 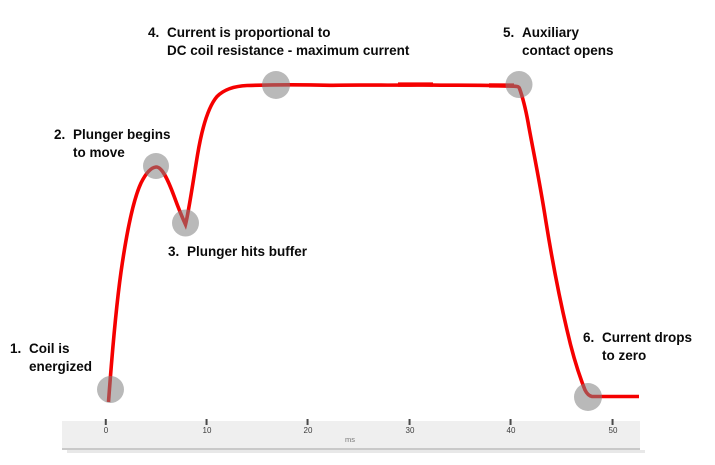 What do you see at coordinates (568, 41) in the screenshot?
I see `annotation-text: Auxiliary contact opens` at bounding box center [568, 41].